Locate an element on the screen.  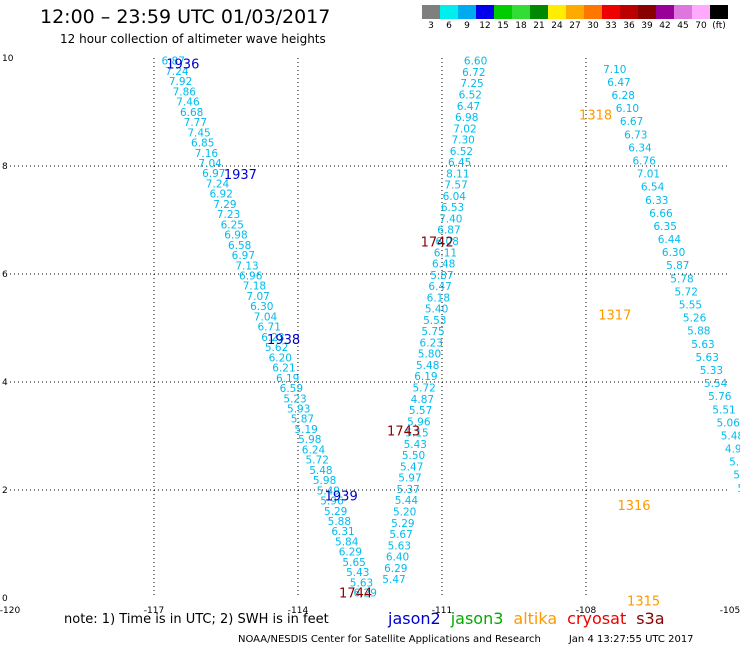
swh-value-label: 6.20 is located at coordinates (280, 358).